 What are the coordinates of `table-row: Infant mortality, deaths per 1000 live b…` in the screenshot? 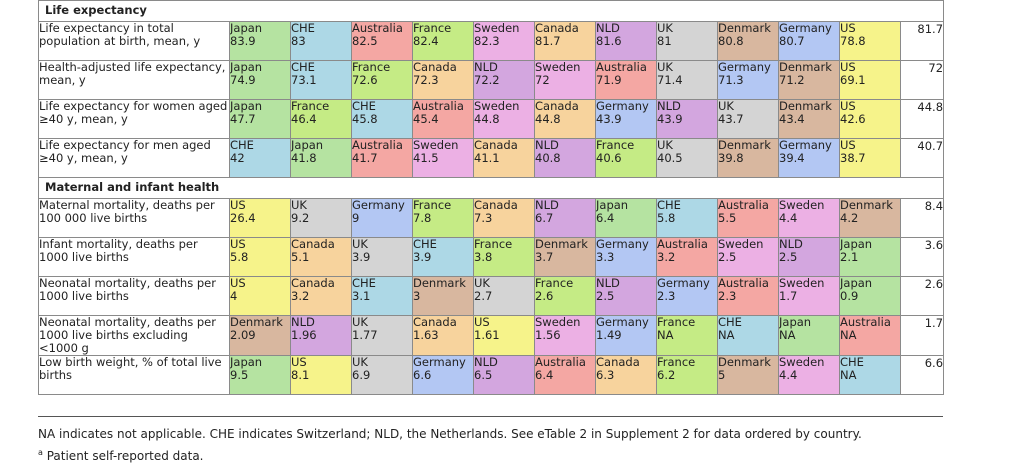 It's located at (491, 257).